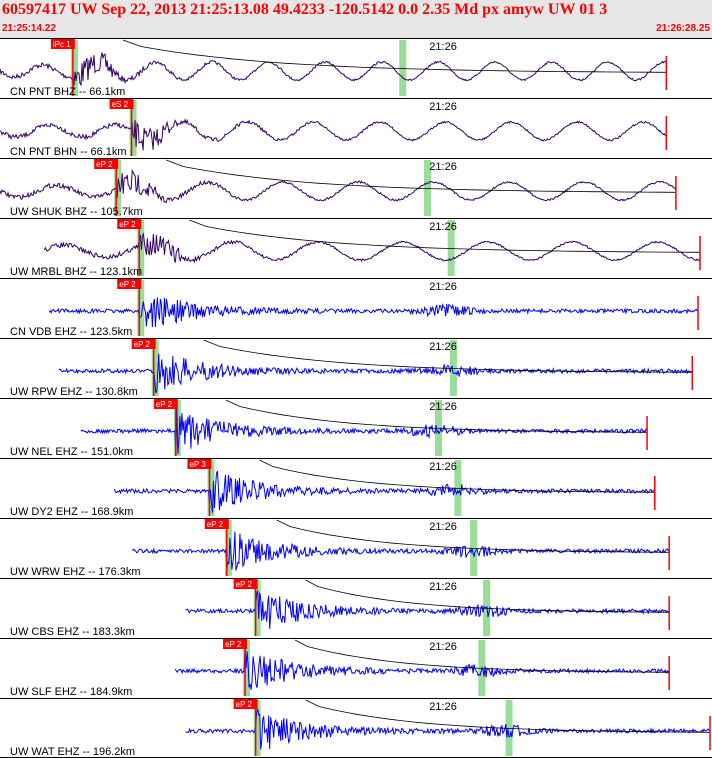 The height and width of the screenshot is (758, 712). I want to click on start-time-label: 21:25:14.22, so click(29, 28).